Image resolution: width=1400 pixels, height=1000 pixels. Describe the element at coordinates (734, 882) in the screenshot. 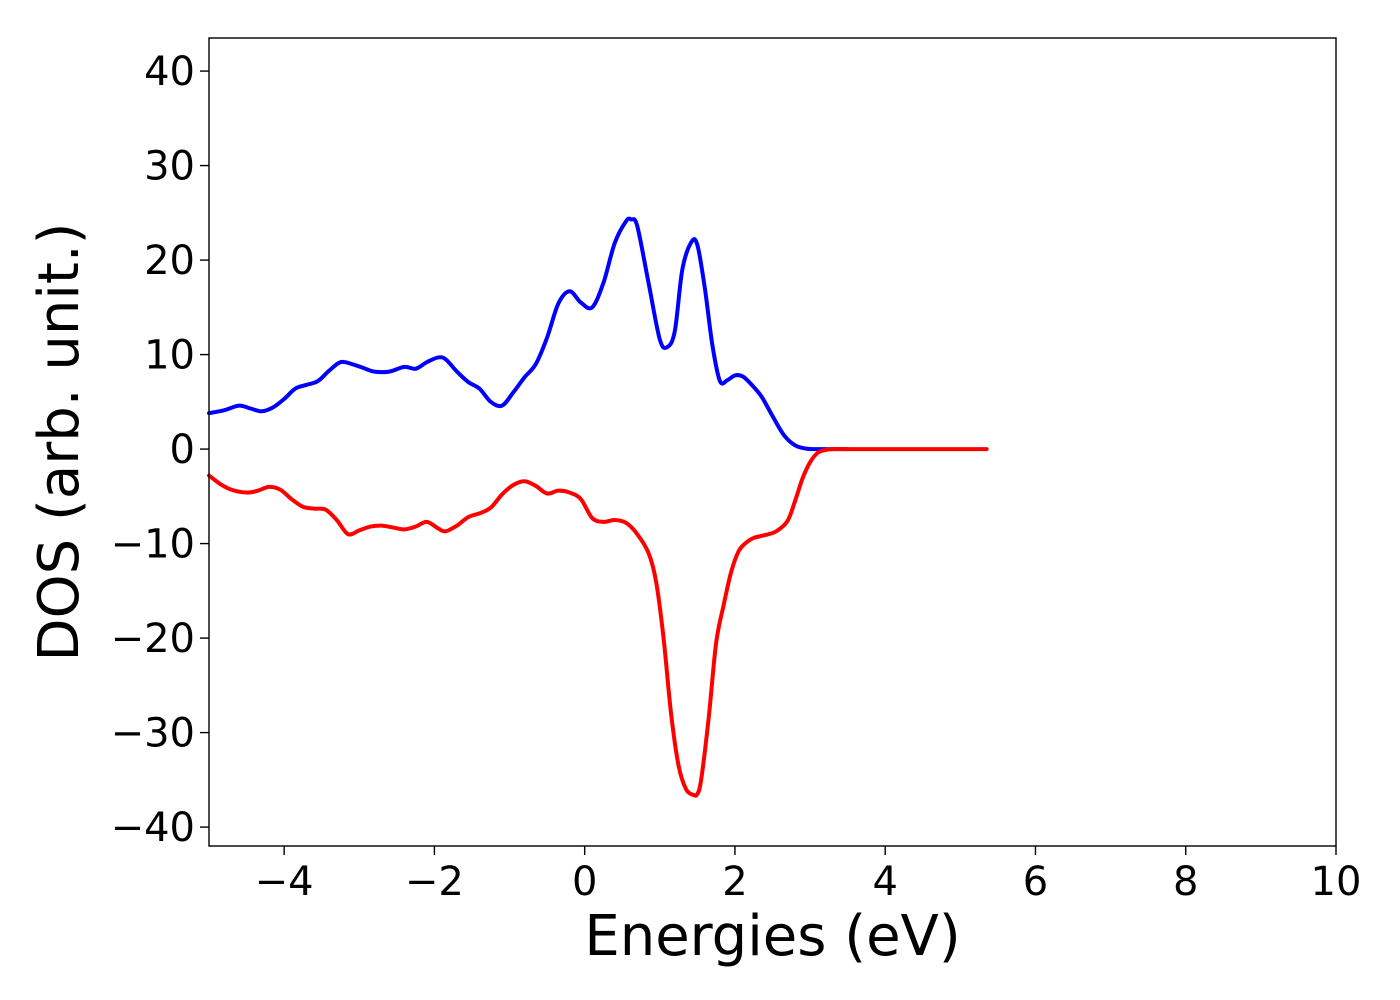

I see `x-tick-label: 2` at that location.